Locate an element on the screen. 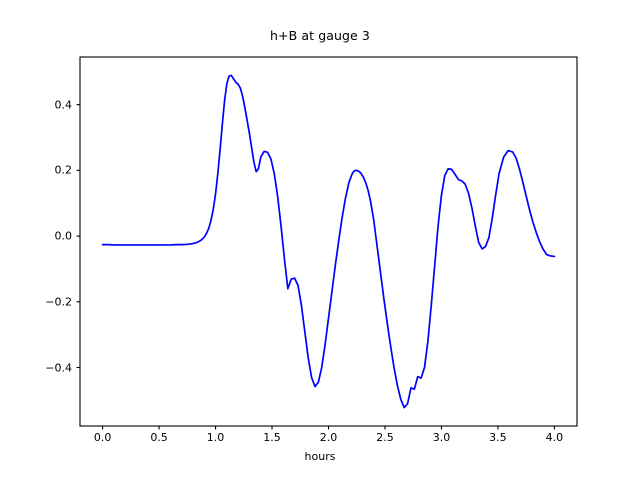  y-tick-label: −0.2 is located at coordinates (58, 302).